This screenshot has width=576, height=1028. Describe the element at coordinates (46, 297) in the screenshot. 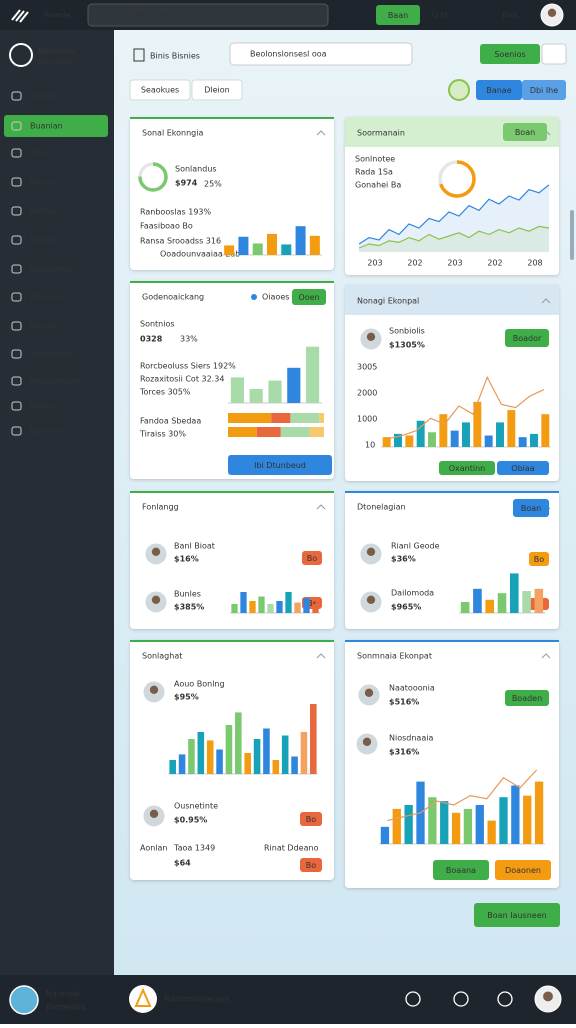

I see `nav-item: Bomaliy` at that location.